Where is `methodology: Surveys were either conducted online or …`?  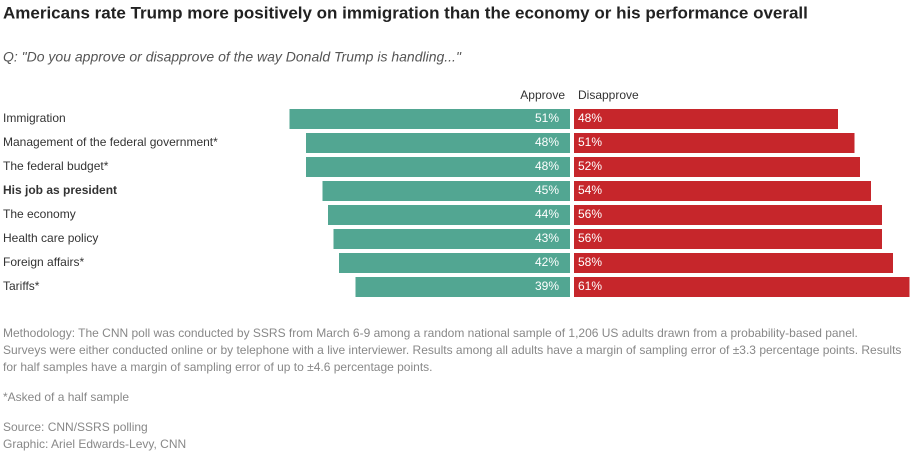 methodology: Surveys were either conducted online or … is located at coordinates (452, 350).